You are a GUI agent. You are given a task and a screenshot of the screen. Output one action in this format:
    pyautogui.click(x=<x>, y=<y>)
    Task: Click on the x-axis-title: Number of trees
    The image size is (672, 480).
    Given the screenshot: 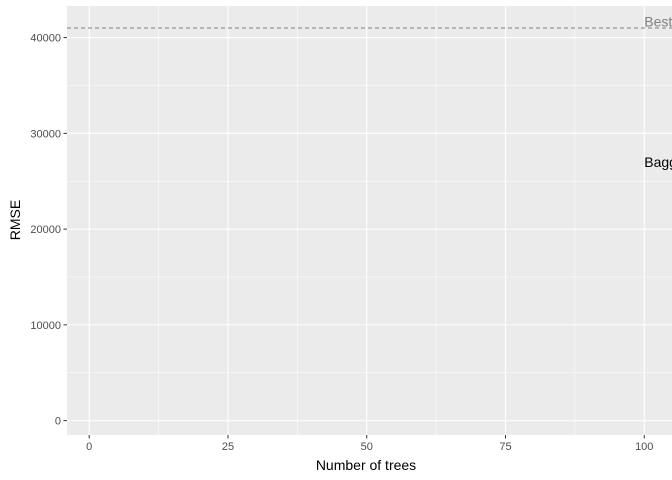 What is the action you would take?
    pyautogui.click(x=366, y=465)
    